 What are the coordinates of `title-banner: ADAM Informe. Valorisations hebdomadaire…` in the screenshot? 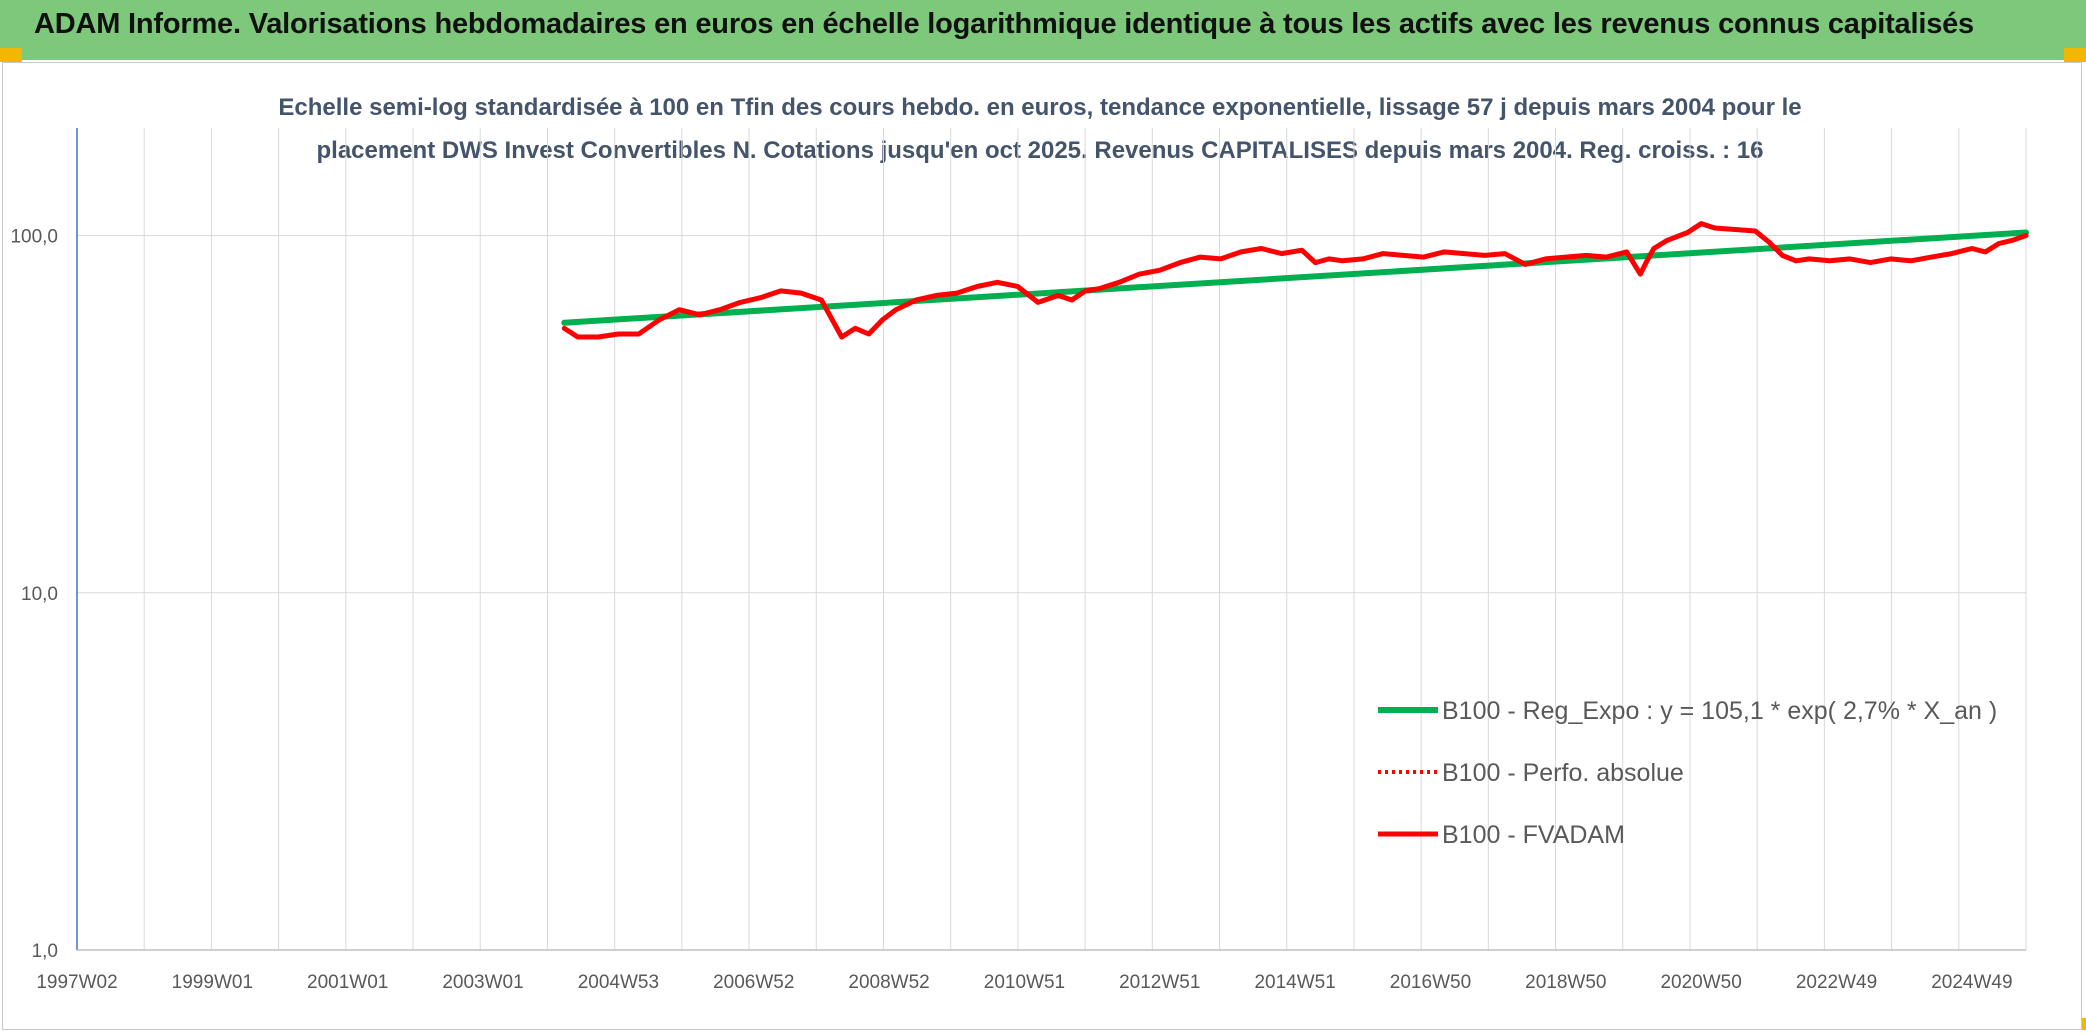 It's located at (1043, 30).